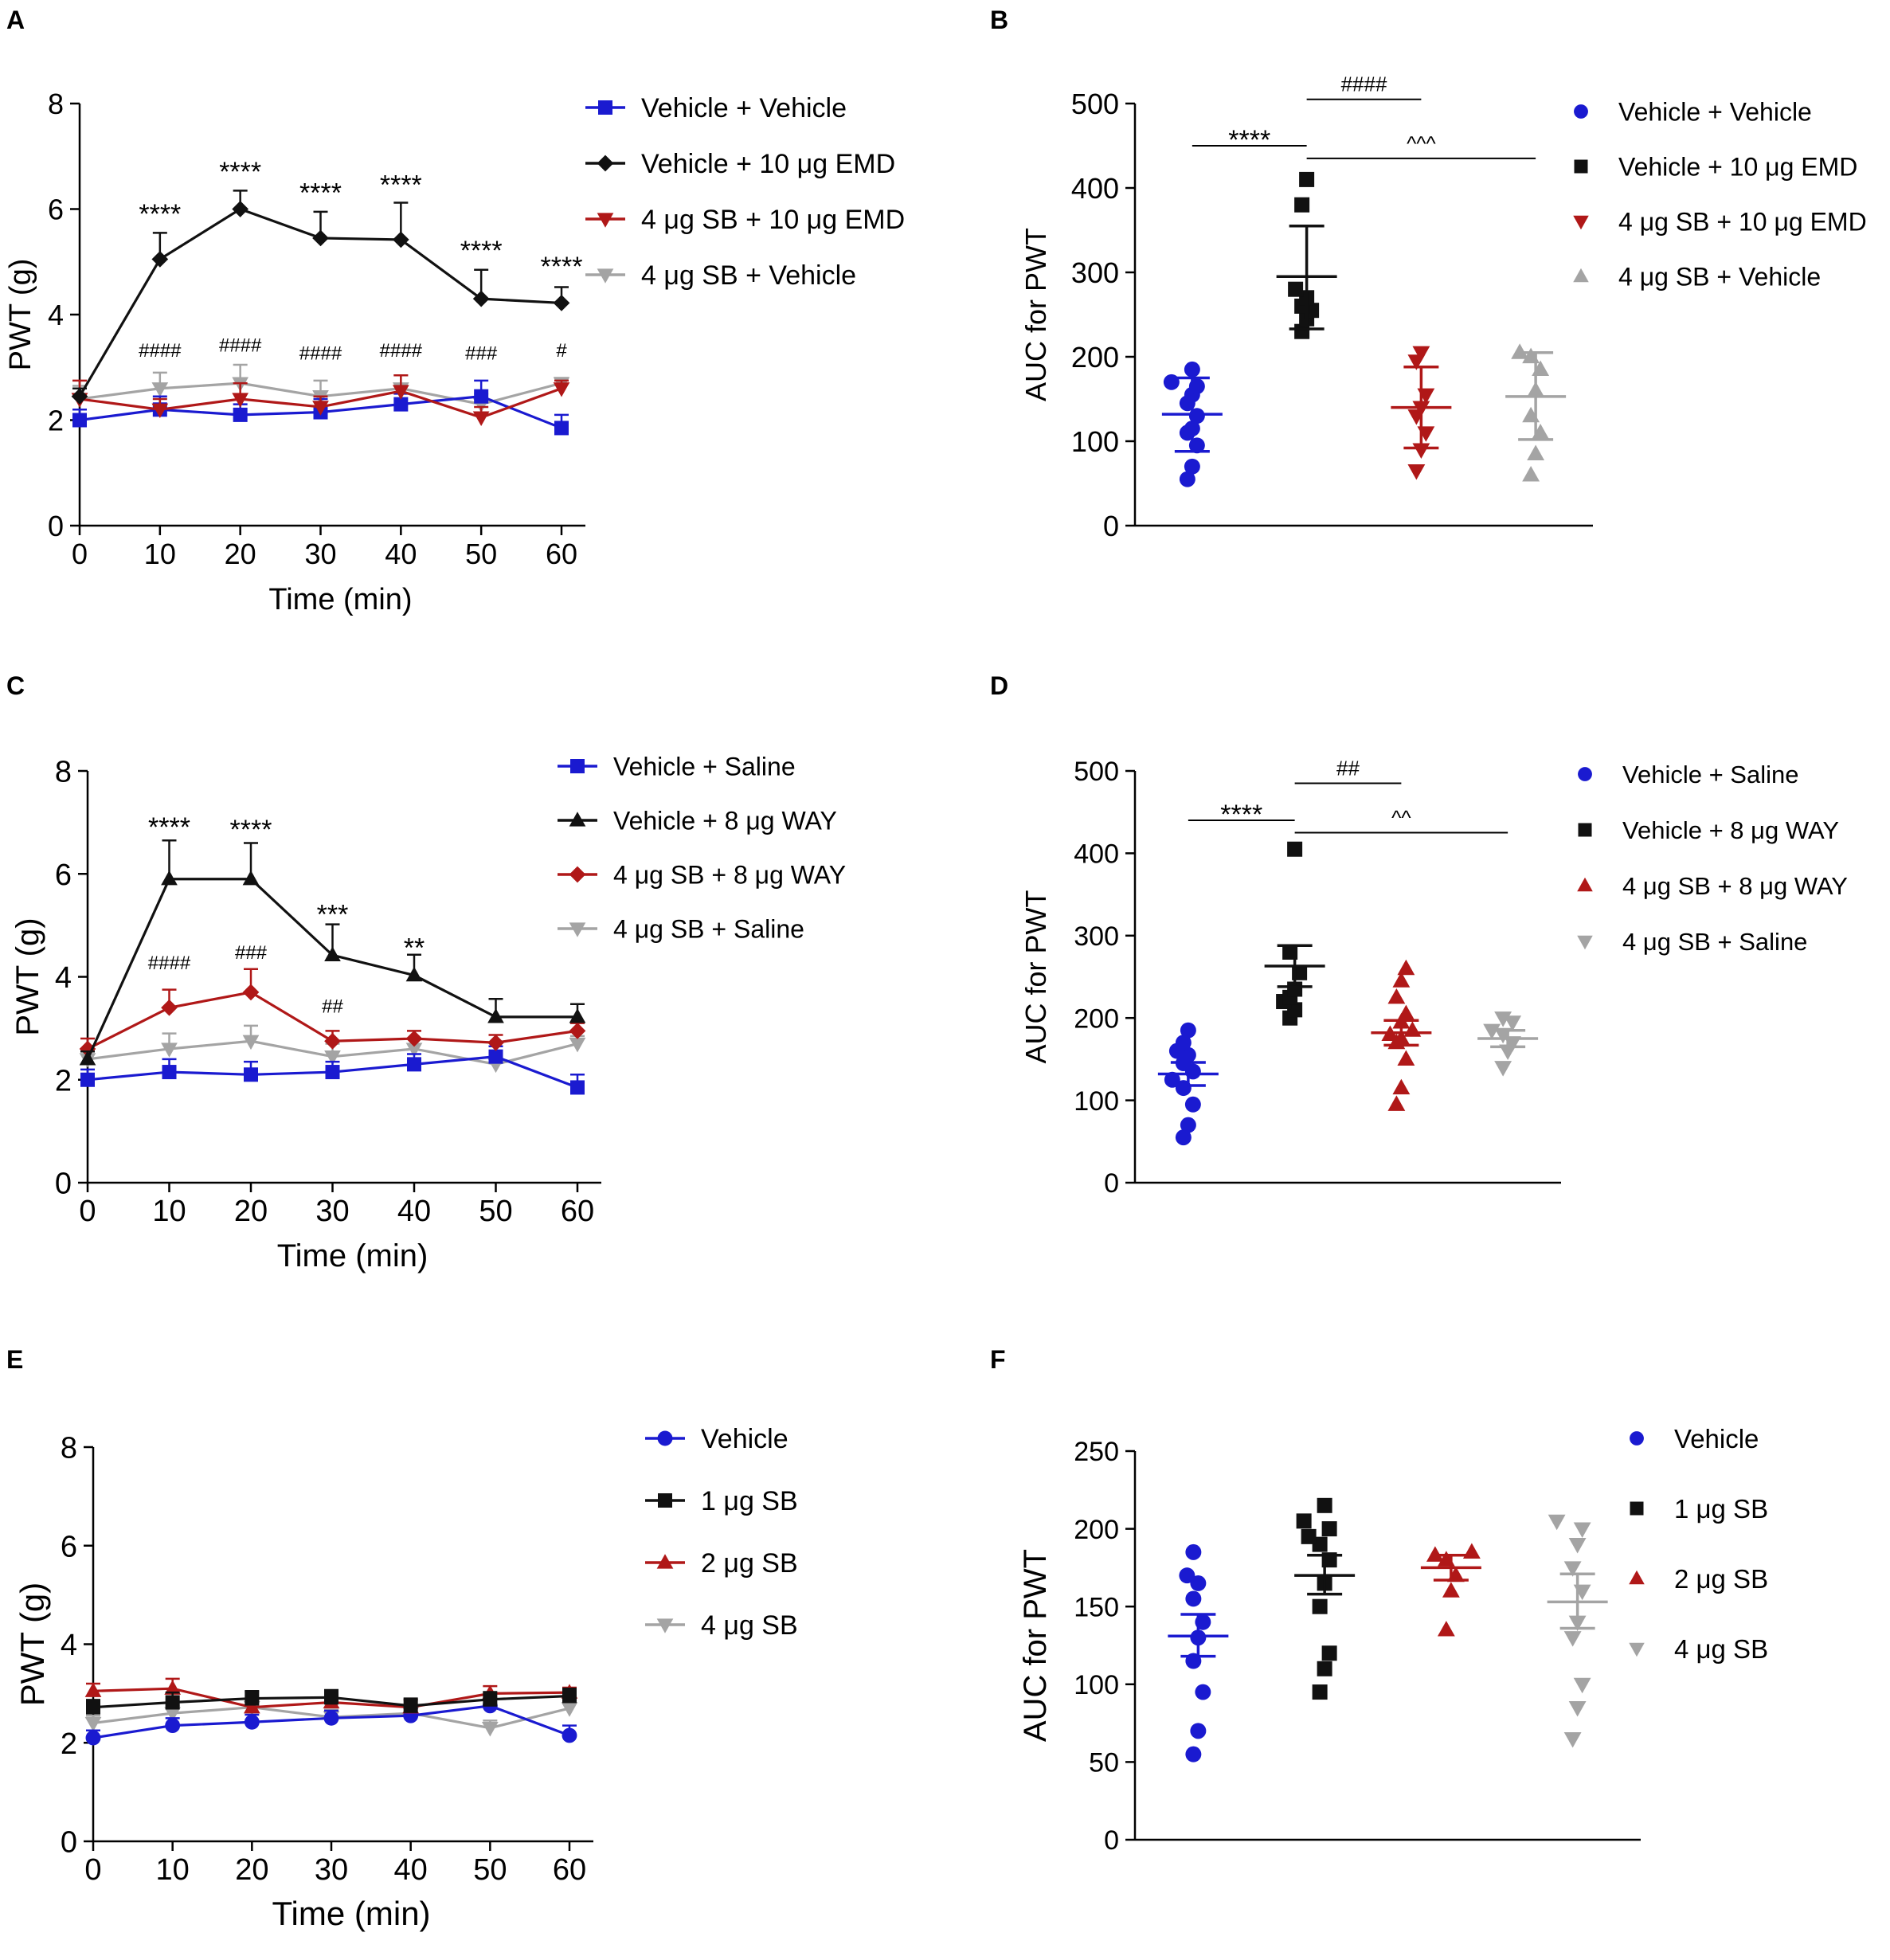  What do you see at coordinates (1095, 442) in the screenshot?
I see `y-tick-label: 100` at bounding box center [1095, 442].